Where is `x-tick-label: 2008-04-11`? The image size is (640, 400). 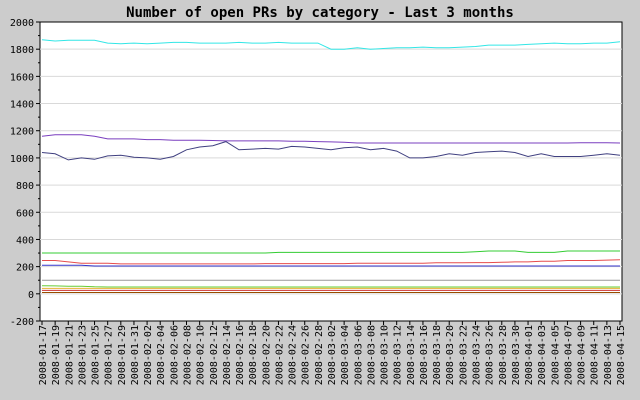
x-tick-label: 2008-04-11 is located at coordinates (595, 355).